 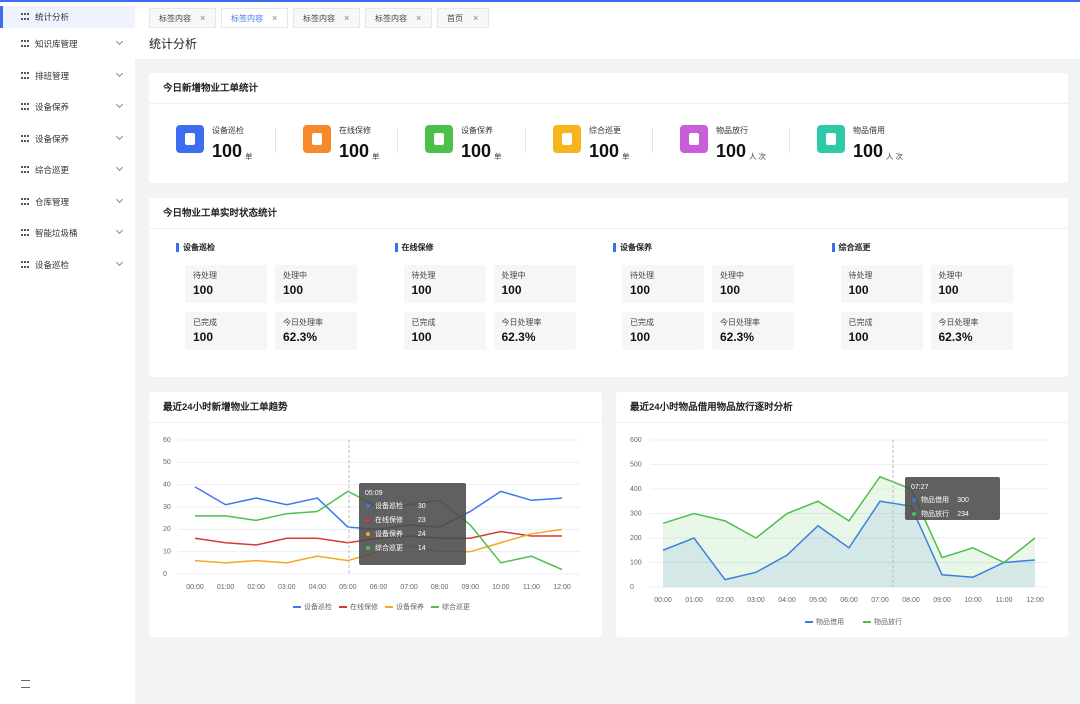 I want to click on card: 最近24小时物品借用物品放行逐时分析, so click(x=842, y=514).